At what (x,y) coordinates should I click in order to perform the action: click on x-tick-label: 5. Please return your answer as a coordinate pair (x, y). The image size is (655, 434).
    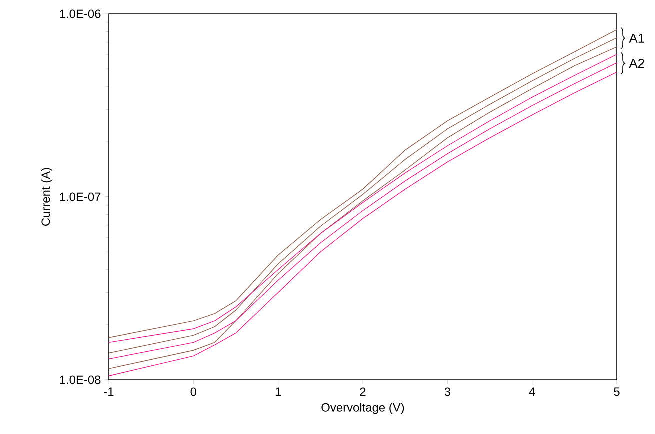
    Looking at the image, I should click on (617, 392).